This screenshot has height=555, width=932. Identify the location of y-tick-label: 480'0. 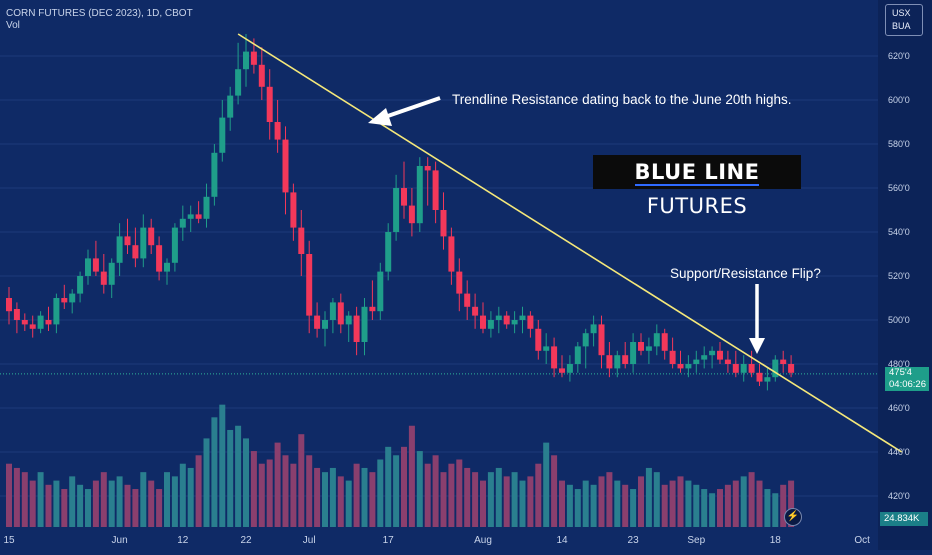
(899, 364).